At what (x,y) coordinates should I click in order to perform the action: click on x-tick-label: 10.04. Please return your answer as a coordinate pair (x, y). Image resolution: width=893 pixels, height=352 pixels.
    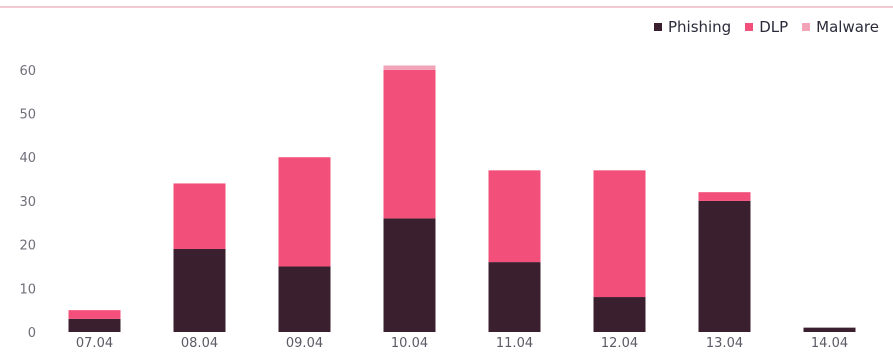
    Looking at the image, I should click on (409, 343).